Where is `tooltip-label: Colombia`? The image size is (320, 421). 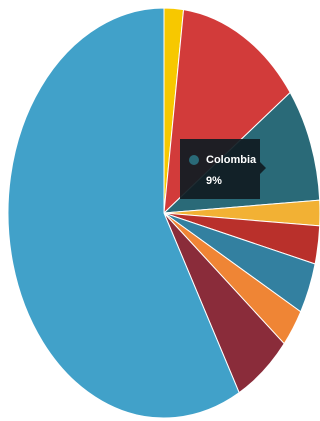
tooltip-label: Colombia is located at coordinates (231, 160).